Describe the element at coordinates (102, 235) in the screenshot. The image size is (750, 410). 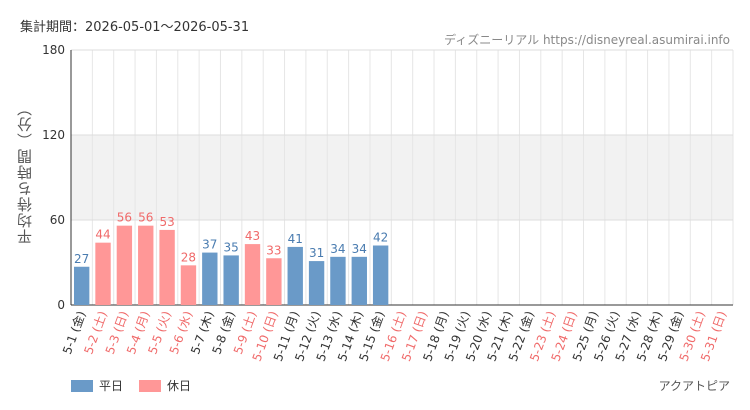
I see `data-label: 44` at that location.